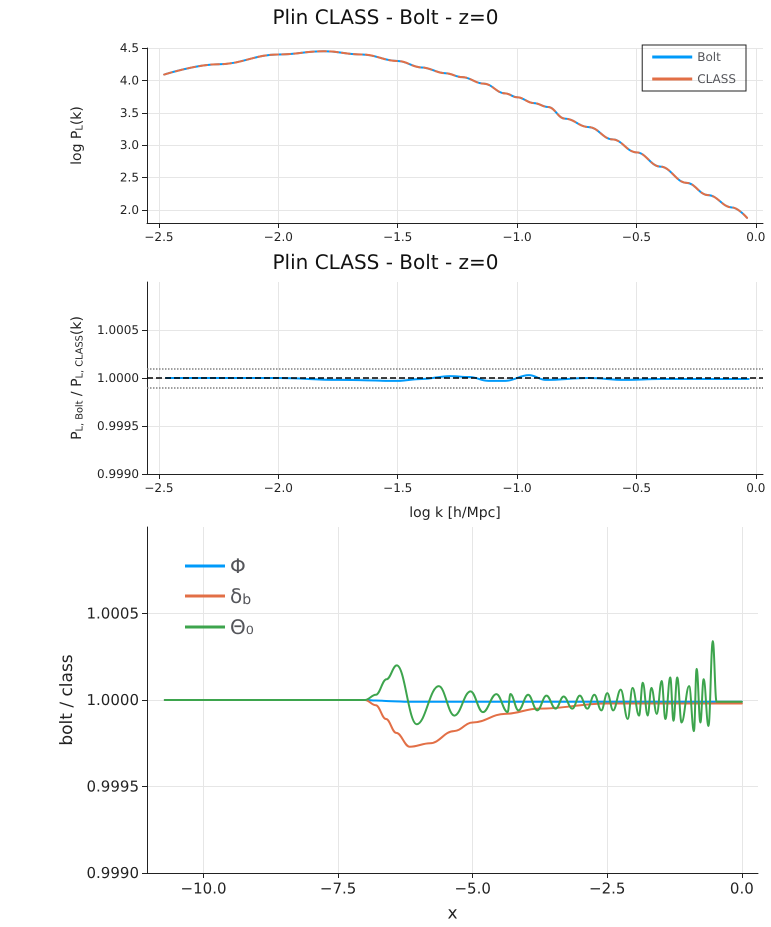  I want to click on legend-label: Bolt, so click(709, 57).